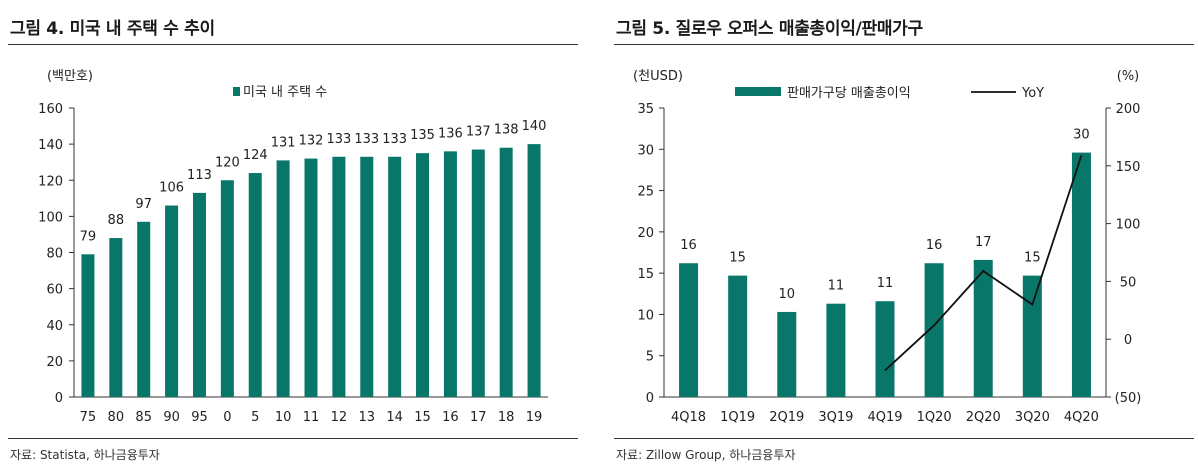 Image resolution: width=1198 pixels, height=467 pixels. What do you see at coordinates (1081, 417) in the screenshot?
I see `x-tick-label: 4Q20` at bounding box center [1081, 417].